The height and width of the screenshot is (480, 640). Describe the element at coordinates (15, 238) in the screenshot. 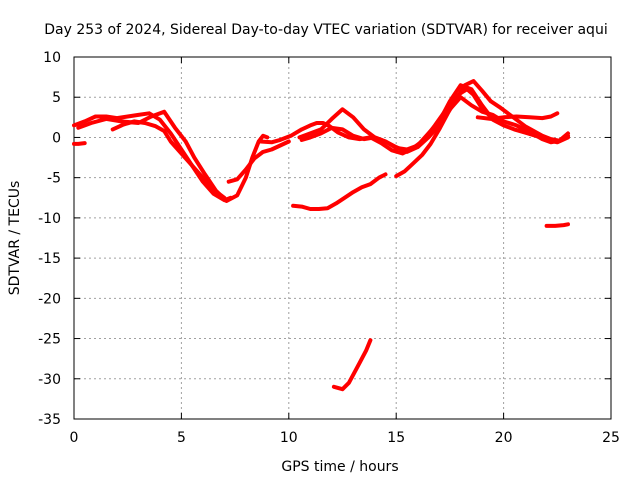

I see `y-axis-title: SDTVAR / TECUs` at that location.